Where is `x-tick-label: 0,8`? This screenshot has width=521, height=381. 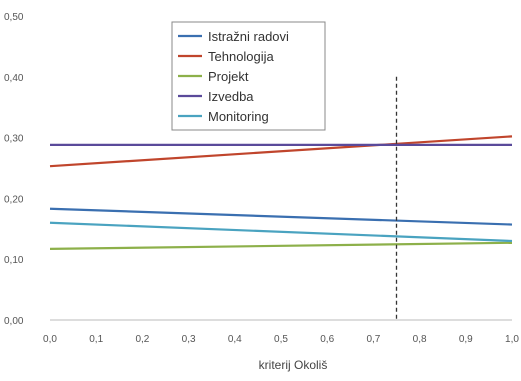
x-tick-label: 0,8 is located at coordinates (420, 339).